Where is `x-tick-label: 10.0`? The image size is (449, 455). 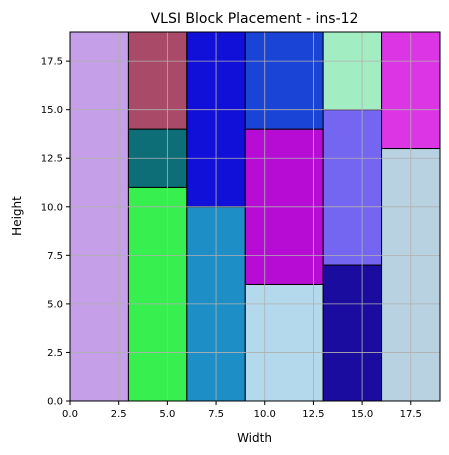
x-tick-label: 10.0 is located at coordinates (265, 414).